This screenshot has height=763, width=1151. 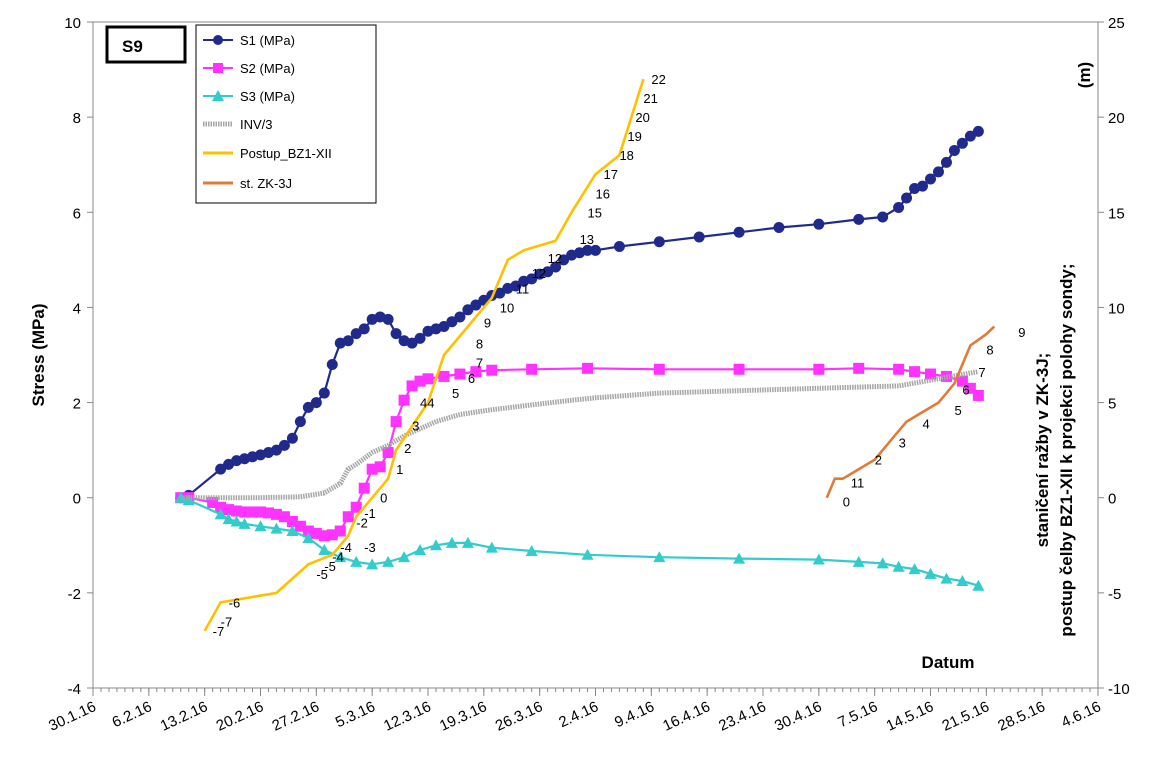 What do you see at coordinates (1084, 75) in the screenshot?
I see `y2-axis-unit: (m)` at bounding box center [1084, 75].